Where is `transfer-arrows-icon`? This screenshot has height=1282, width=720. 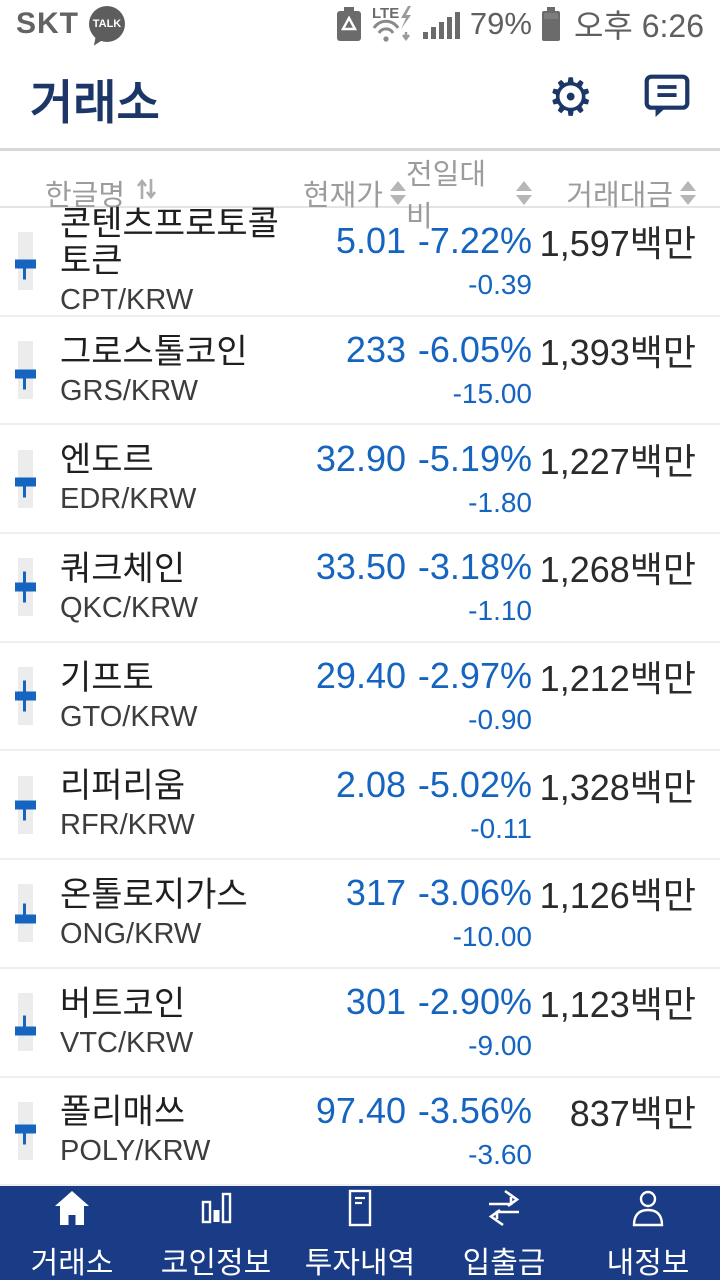 transfer-arrows-icon is located at coordinates (504, 1210).